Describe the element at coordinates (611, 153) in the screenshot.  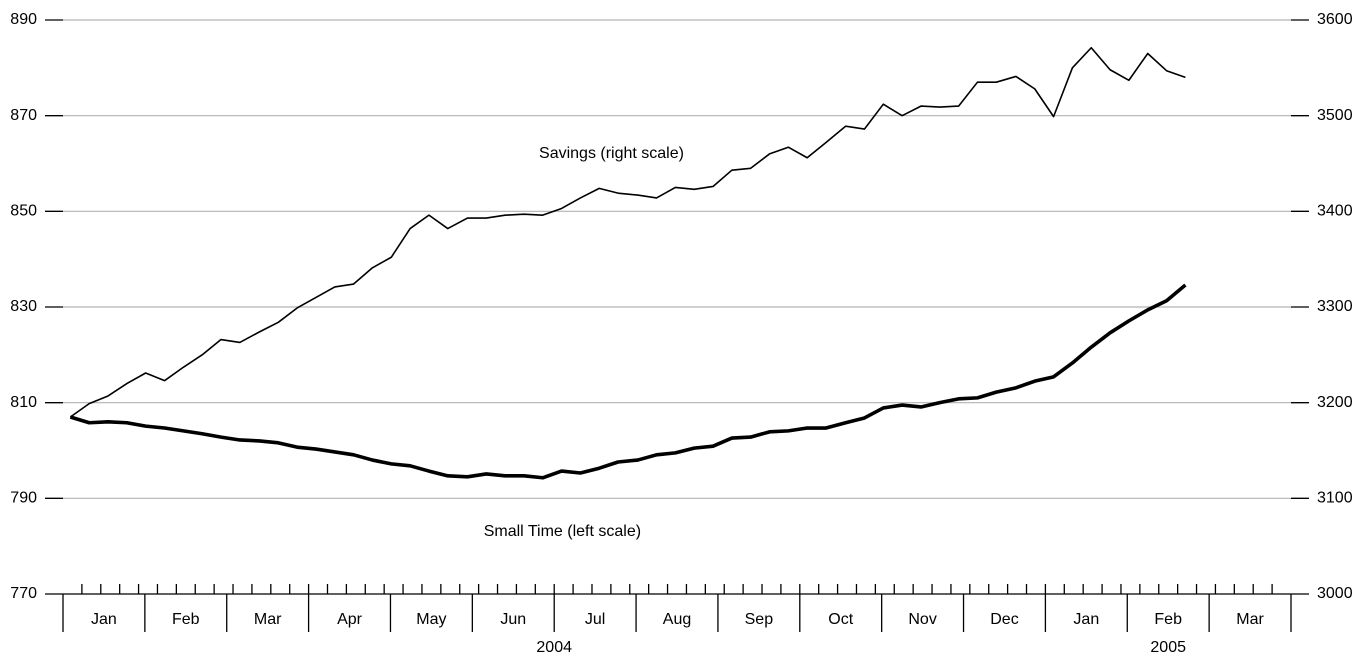
I see `annotation: Savings (right scale)` at that location.